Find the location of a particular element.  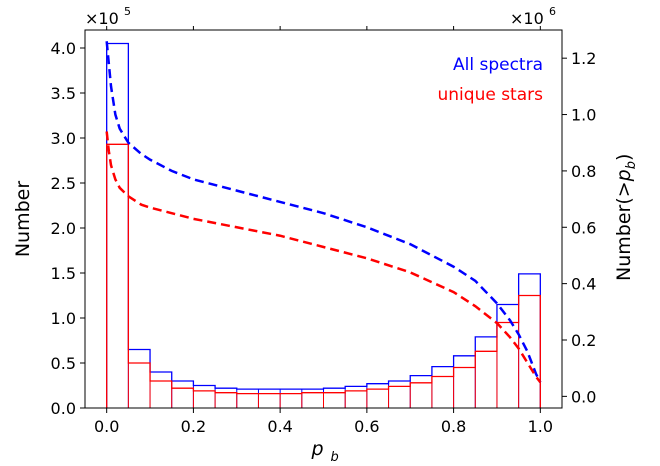

right-tick-label-6: 1.2 is located at coordinates (583, 58).